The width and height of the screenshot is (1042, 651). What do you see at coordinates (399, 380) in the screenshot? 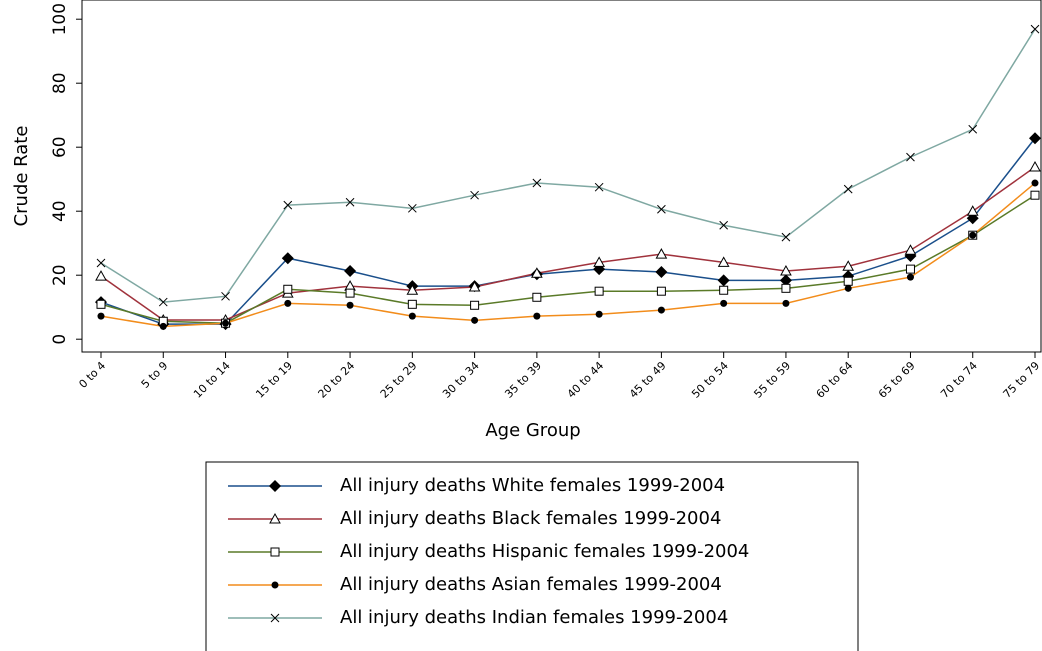
I see `x-tick-label: 25 to 29` at bounding box center [399, 380].